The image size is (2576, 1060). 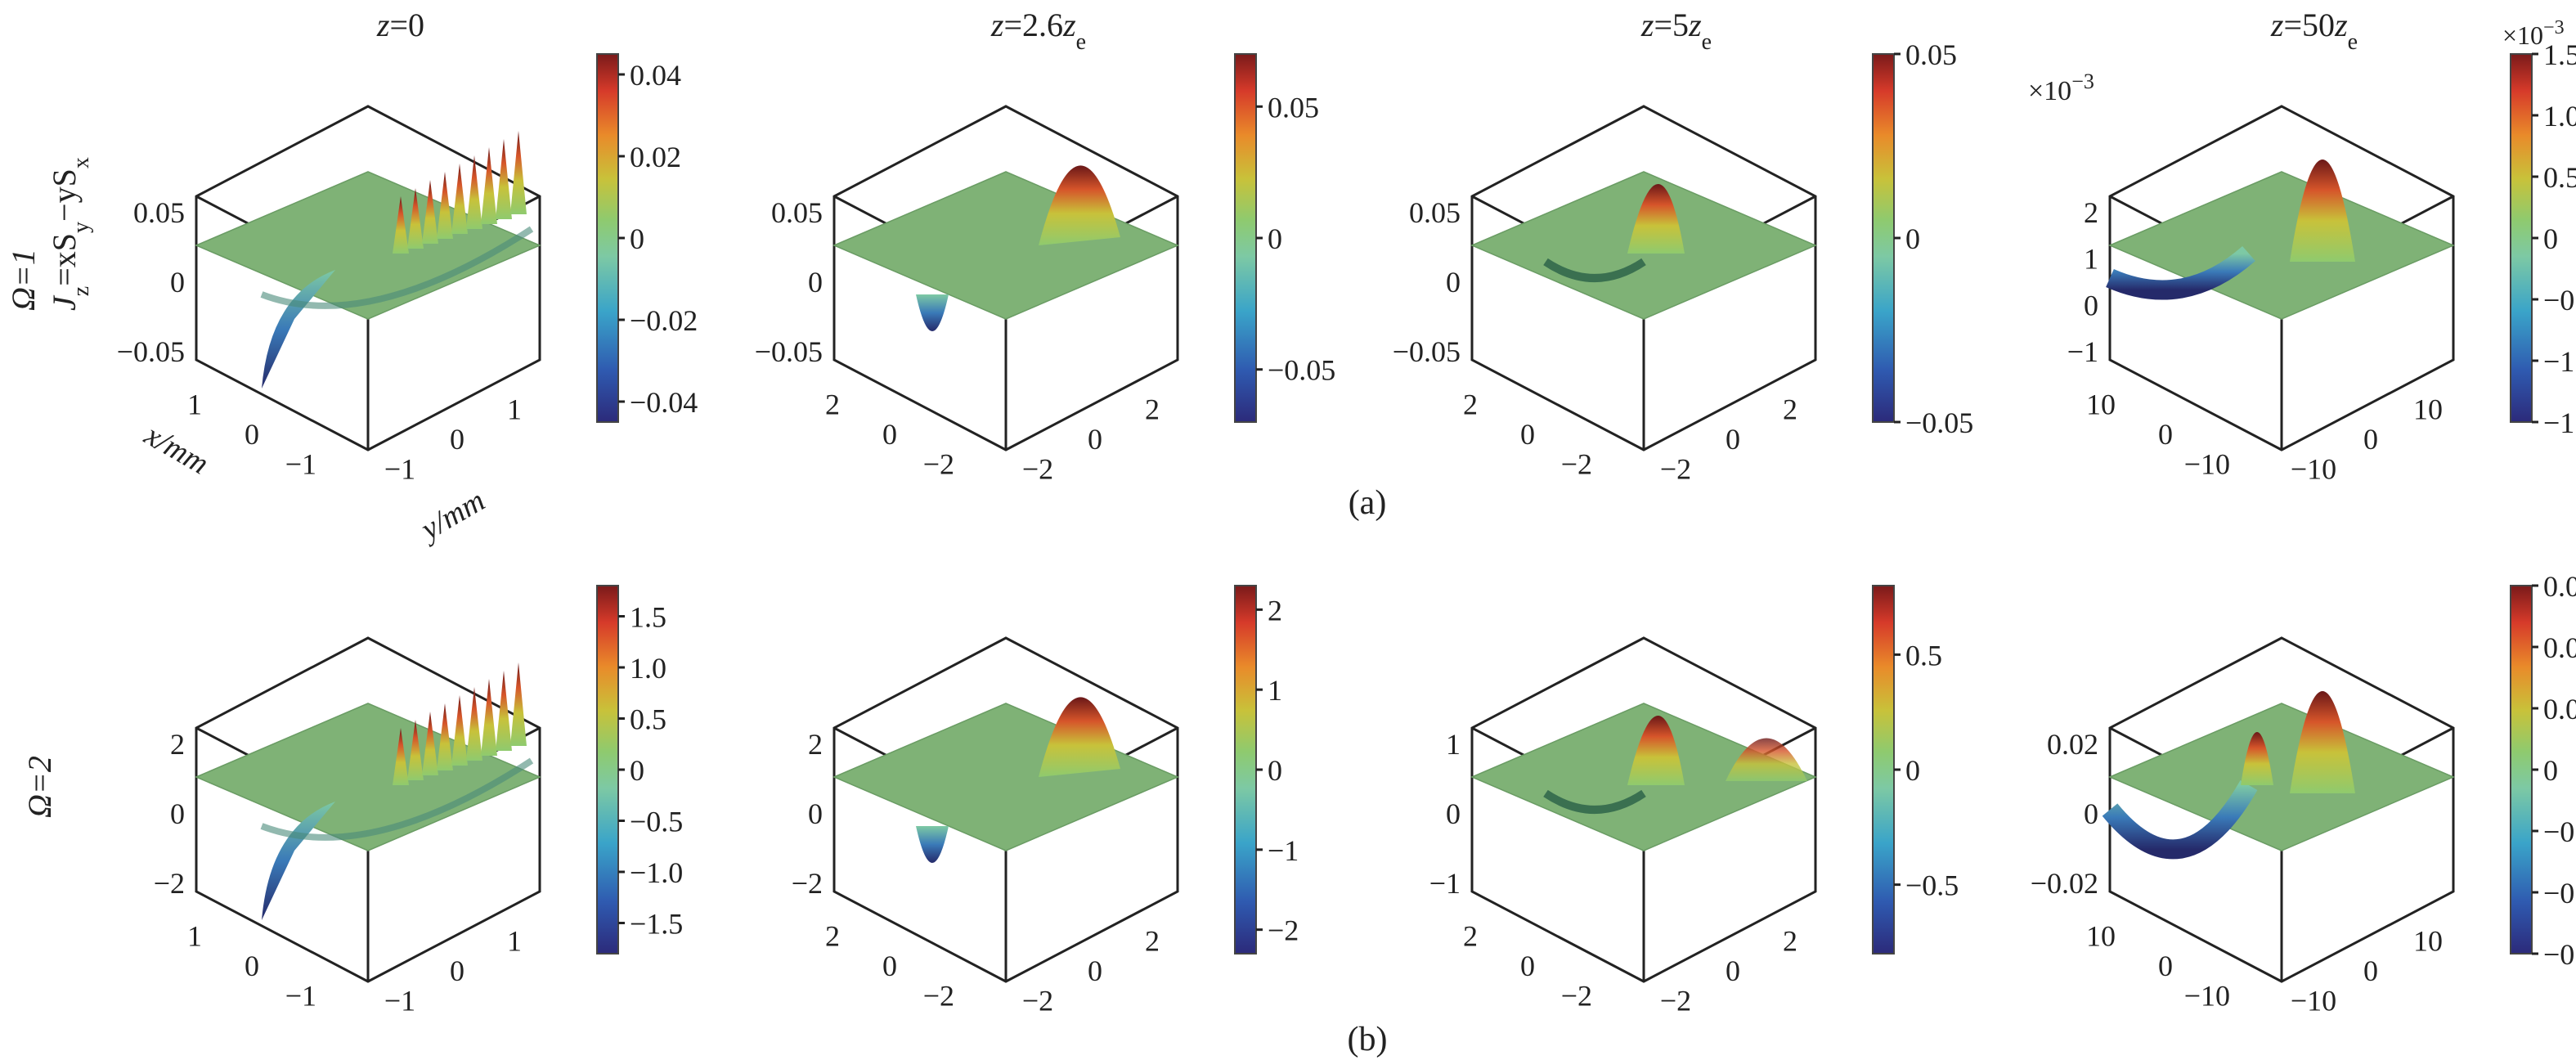 What do you see at coordinates (1766, 759) in the screenshot?
I see `surface-peak-secondary` at bounding box center [1766, 759].